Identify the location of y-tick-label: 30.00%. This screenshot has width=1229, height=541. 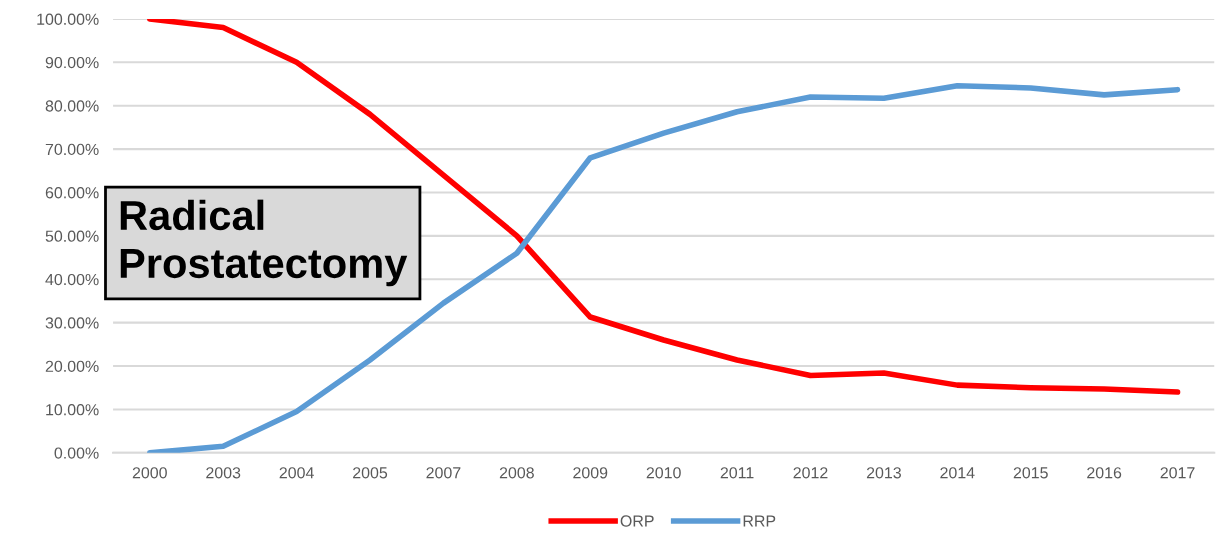
(72, 323).